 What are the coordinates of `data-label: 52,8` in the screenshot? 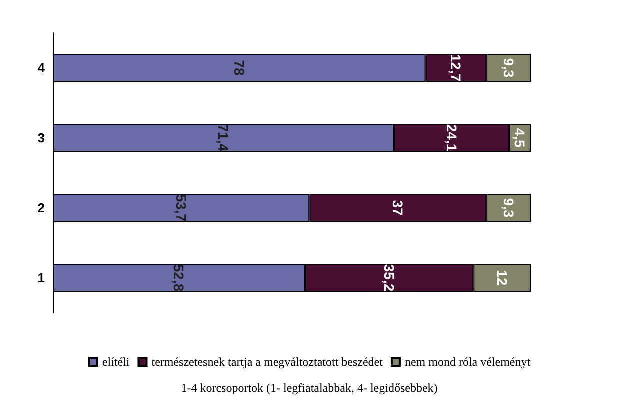 It's located at (179, 278).